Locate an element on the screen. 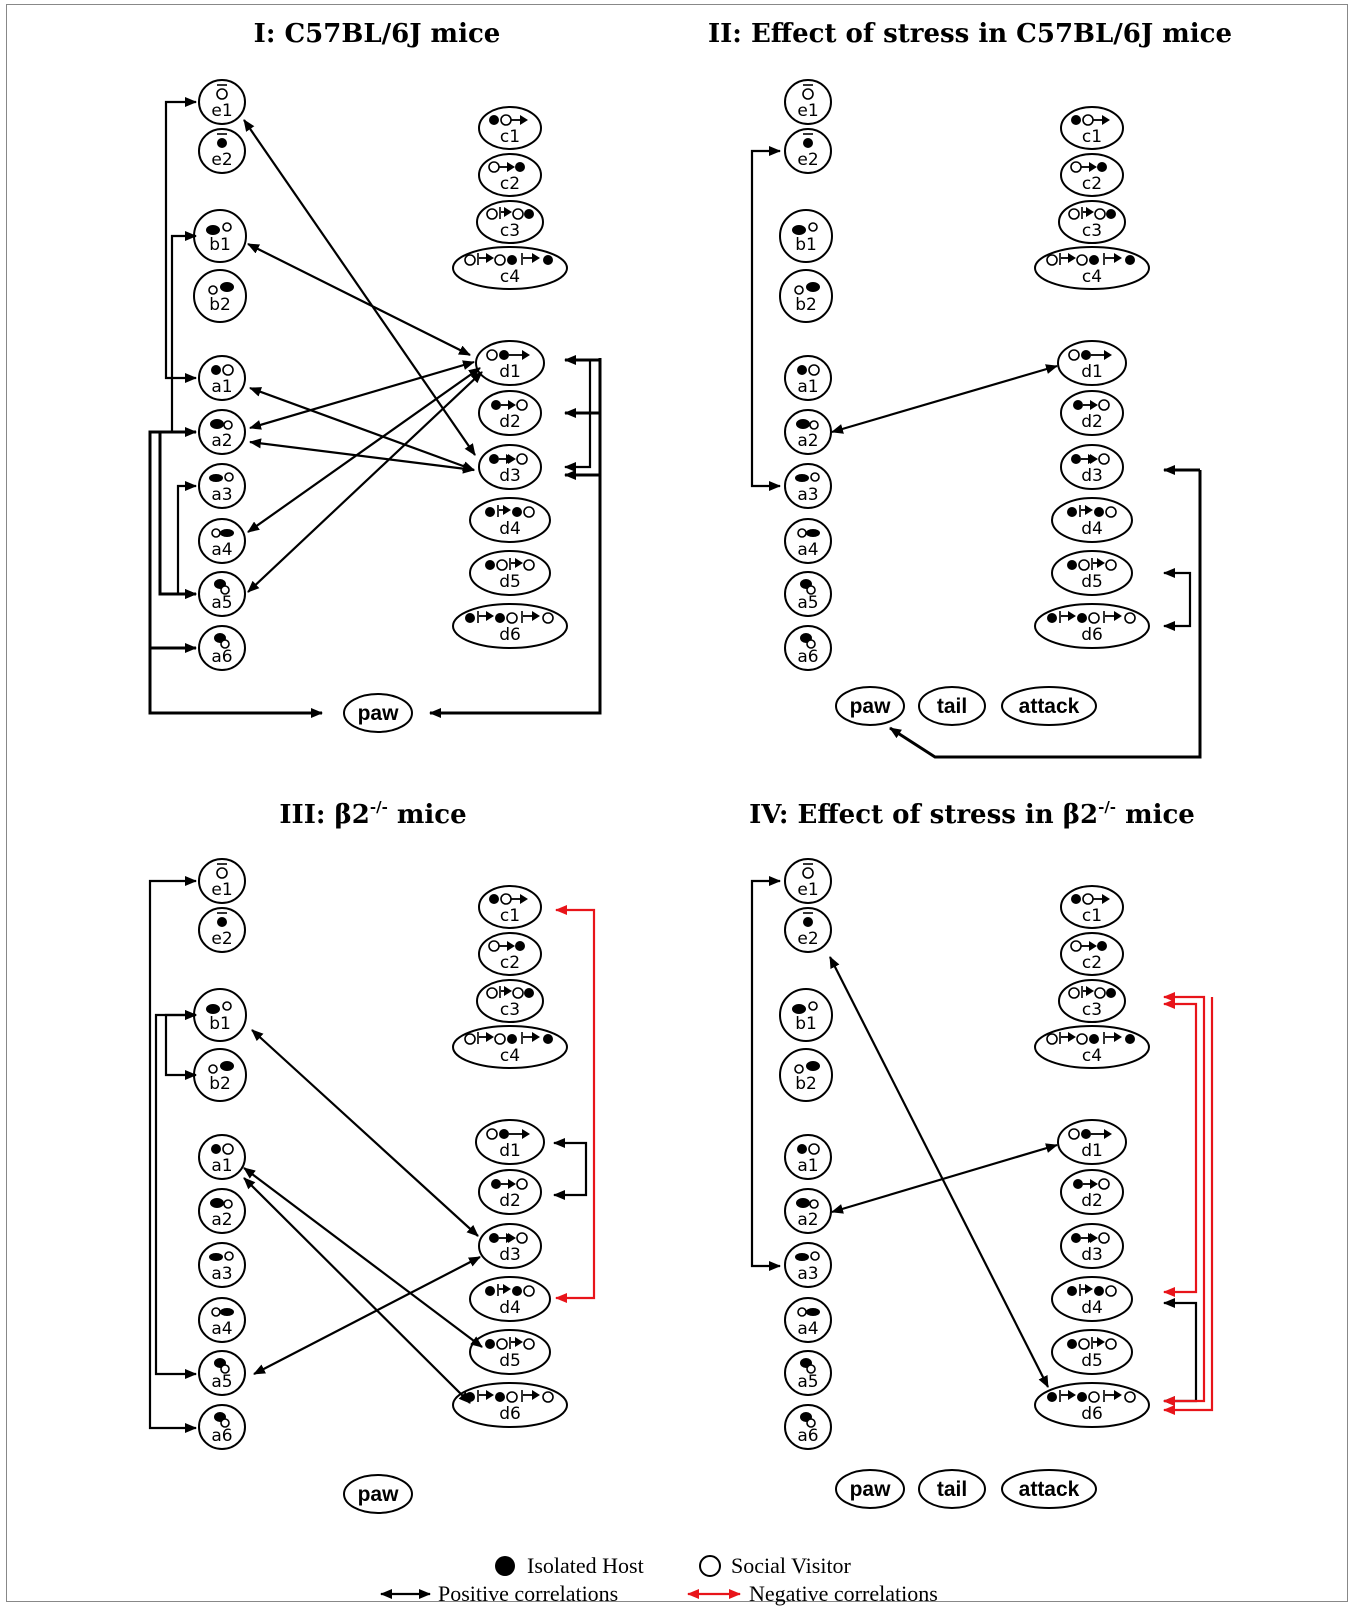 The height and width of the screenshot is (1608, 1356). p1-node-c2-label: c2 is located at coordinates (510, 184).